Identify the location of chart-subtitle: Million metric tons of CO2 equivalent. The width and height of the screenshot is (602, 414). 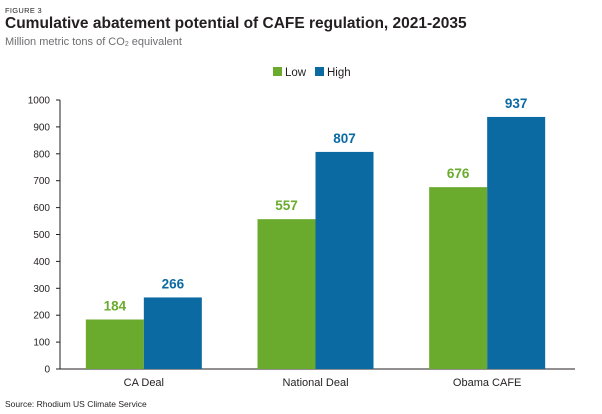
(93, 42).